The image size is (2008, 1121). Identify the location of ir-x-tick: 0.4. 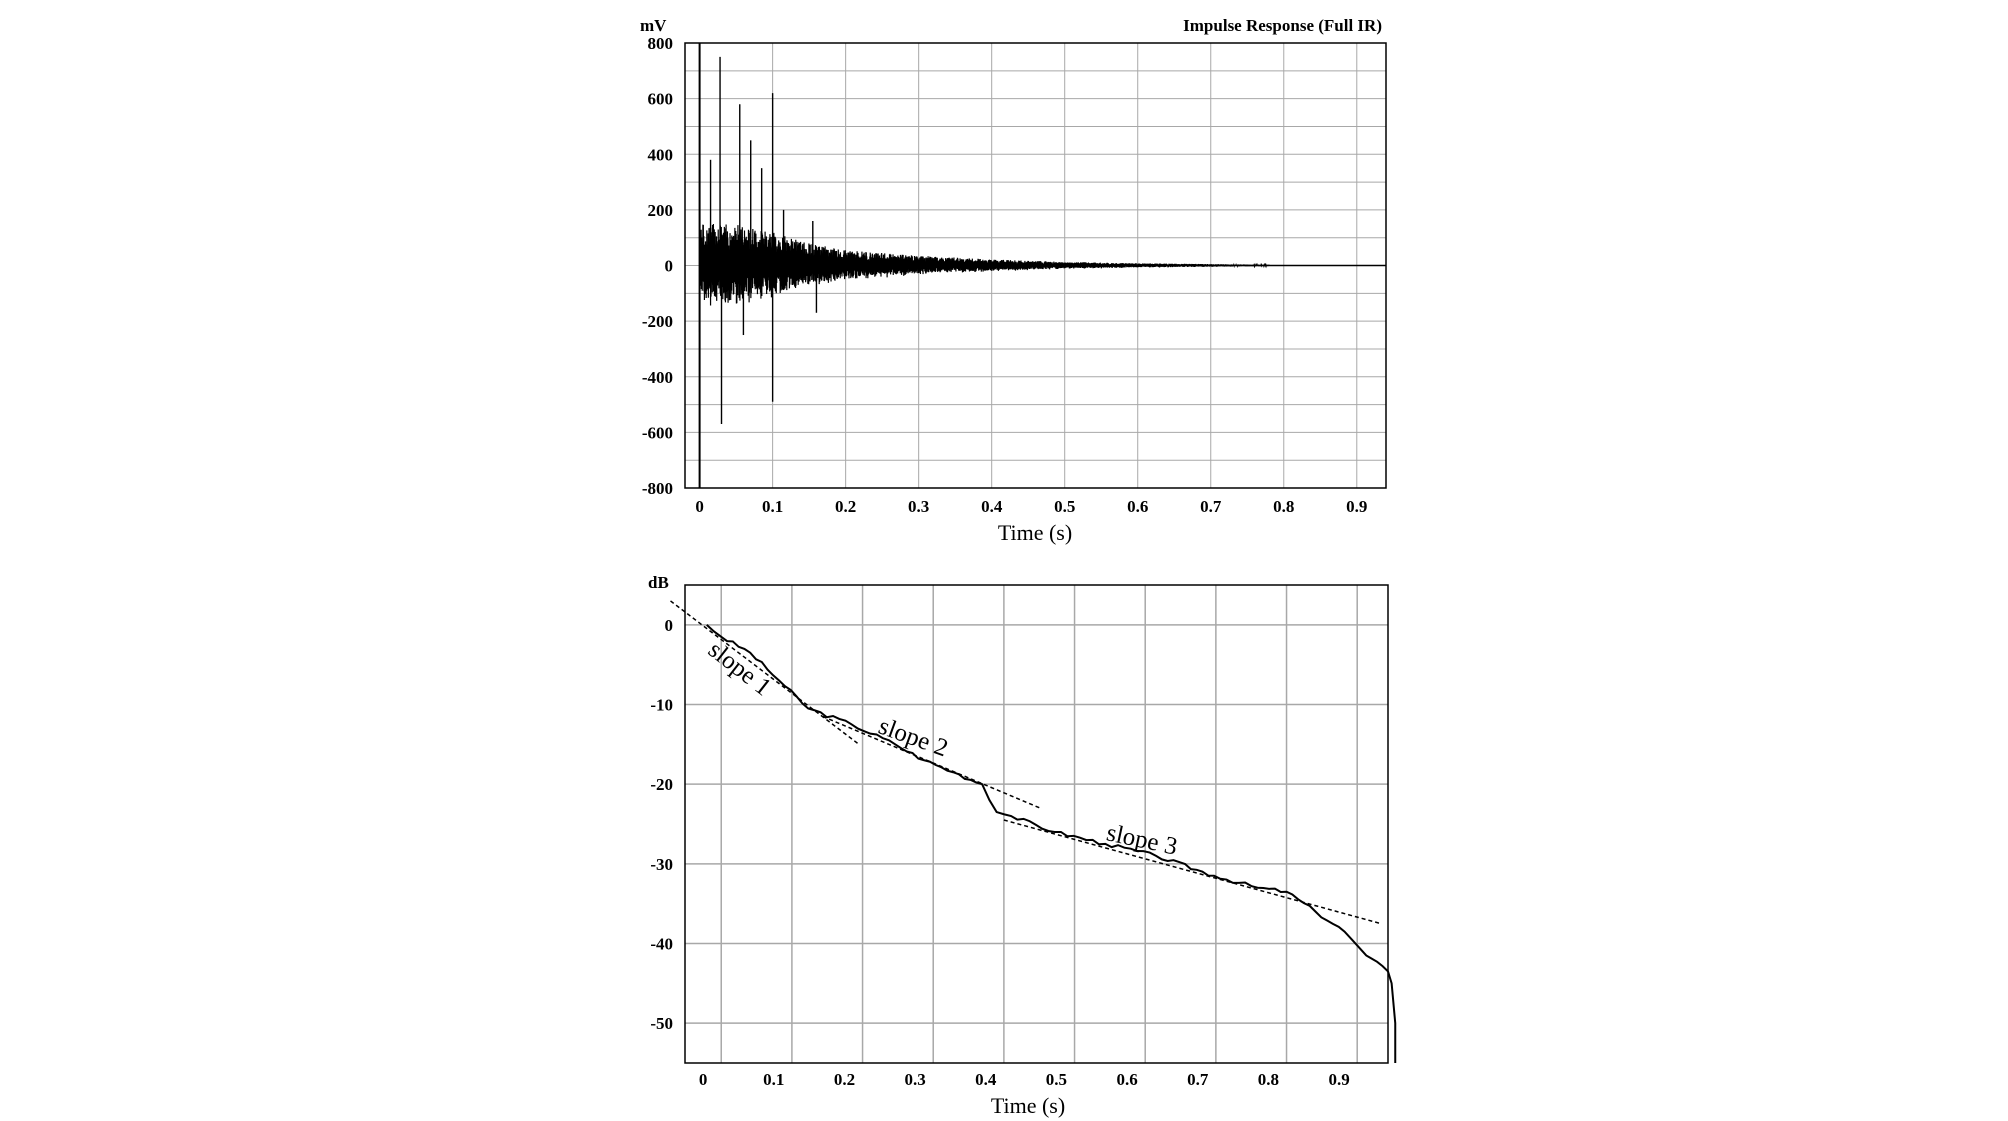
(992, 506).